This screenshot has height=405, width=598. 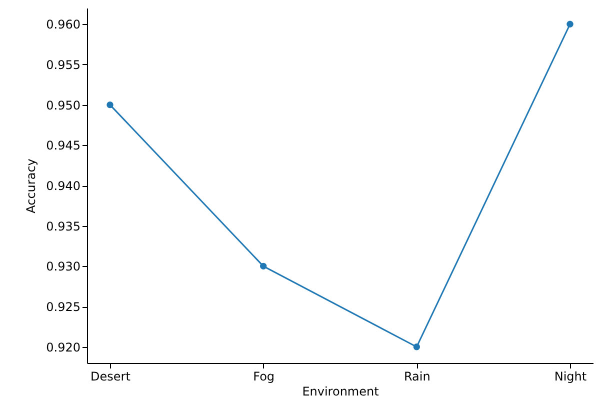 What do you see at coordinates (63, 347) in the screenshot?
I see `y-tick-label: 0.920` at bounding box center [63, 347].